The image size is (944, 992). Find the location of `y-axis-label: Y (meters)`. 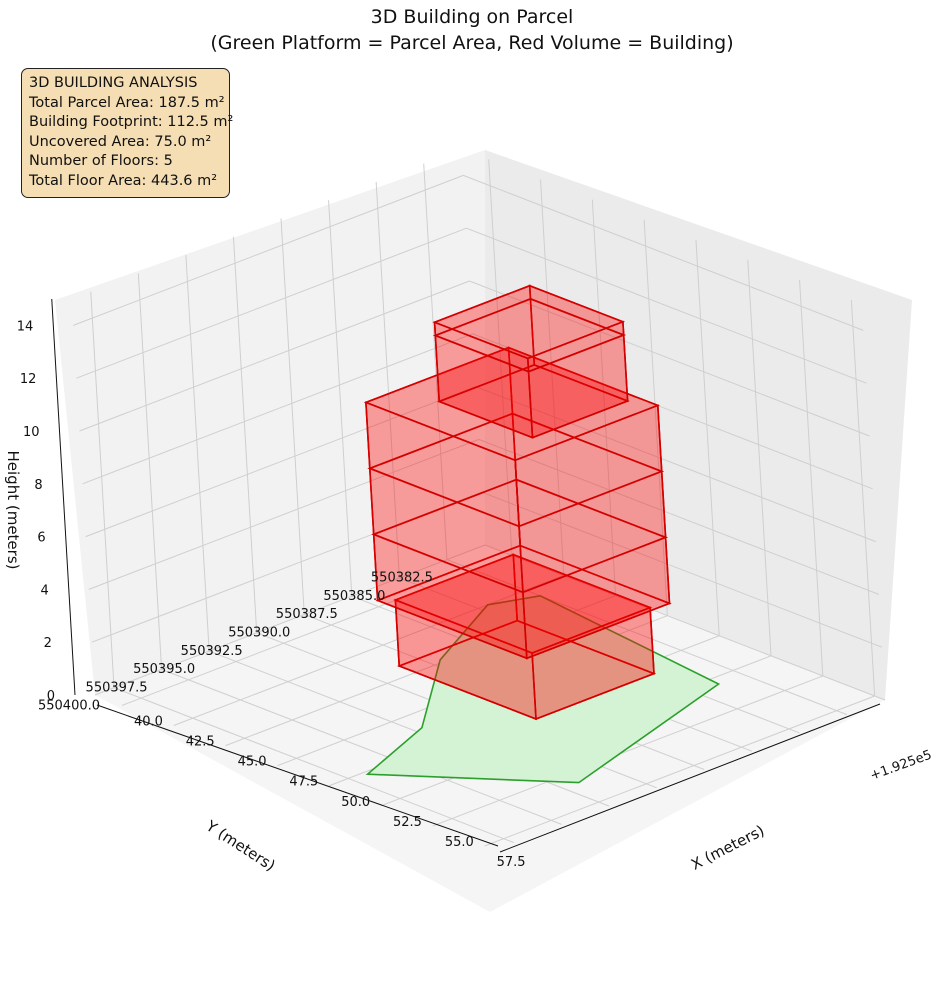

y-axis-label: Y (meters) is located at coordinates (240, 845).